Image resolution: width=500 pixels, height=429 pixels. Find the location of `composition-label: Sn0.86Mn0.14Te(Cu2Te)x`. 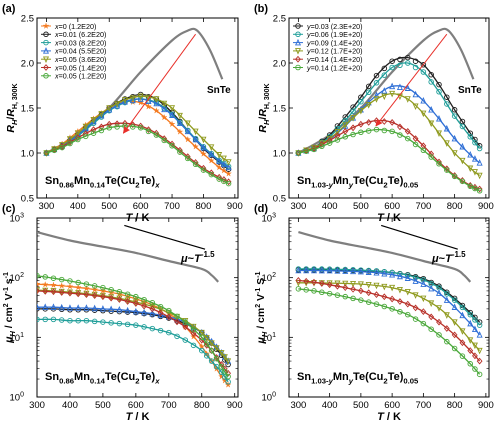

composition-label: Sn0.86Mn0.14Te(Cu2Te)x is located at coordinates (102, 378).